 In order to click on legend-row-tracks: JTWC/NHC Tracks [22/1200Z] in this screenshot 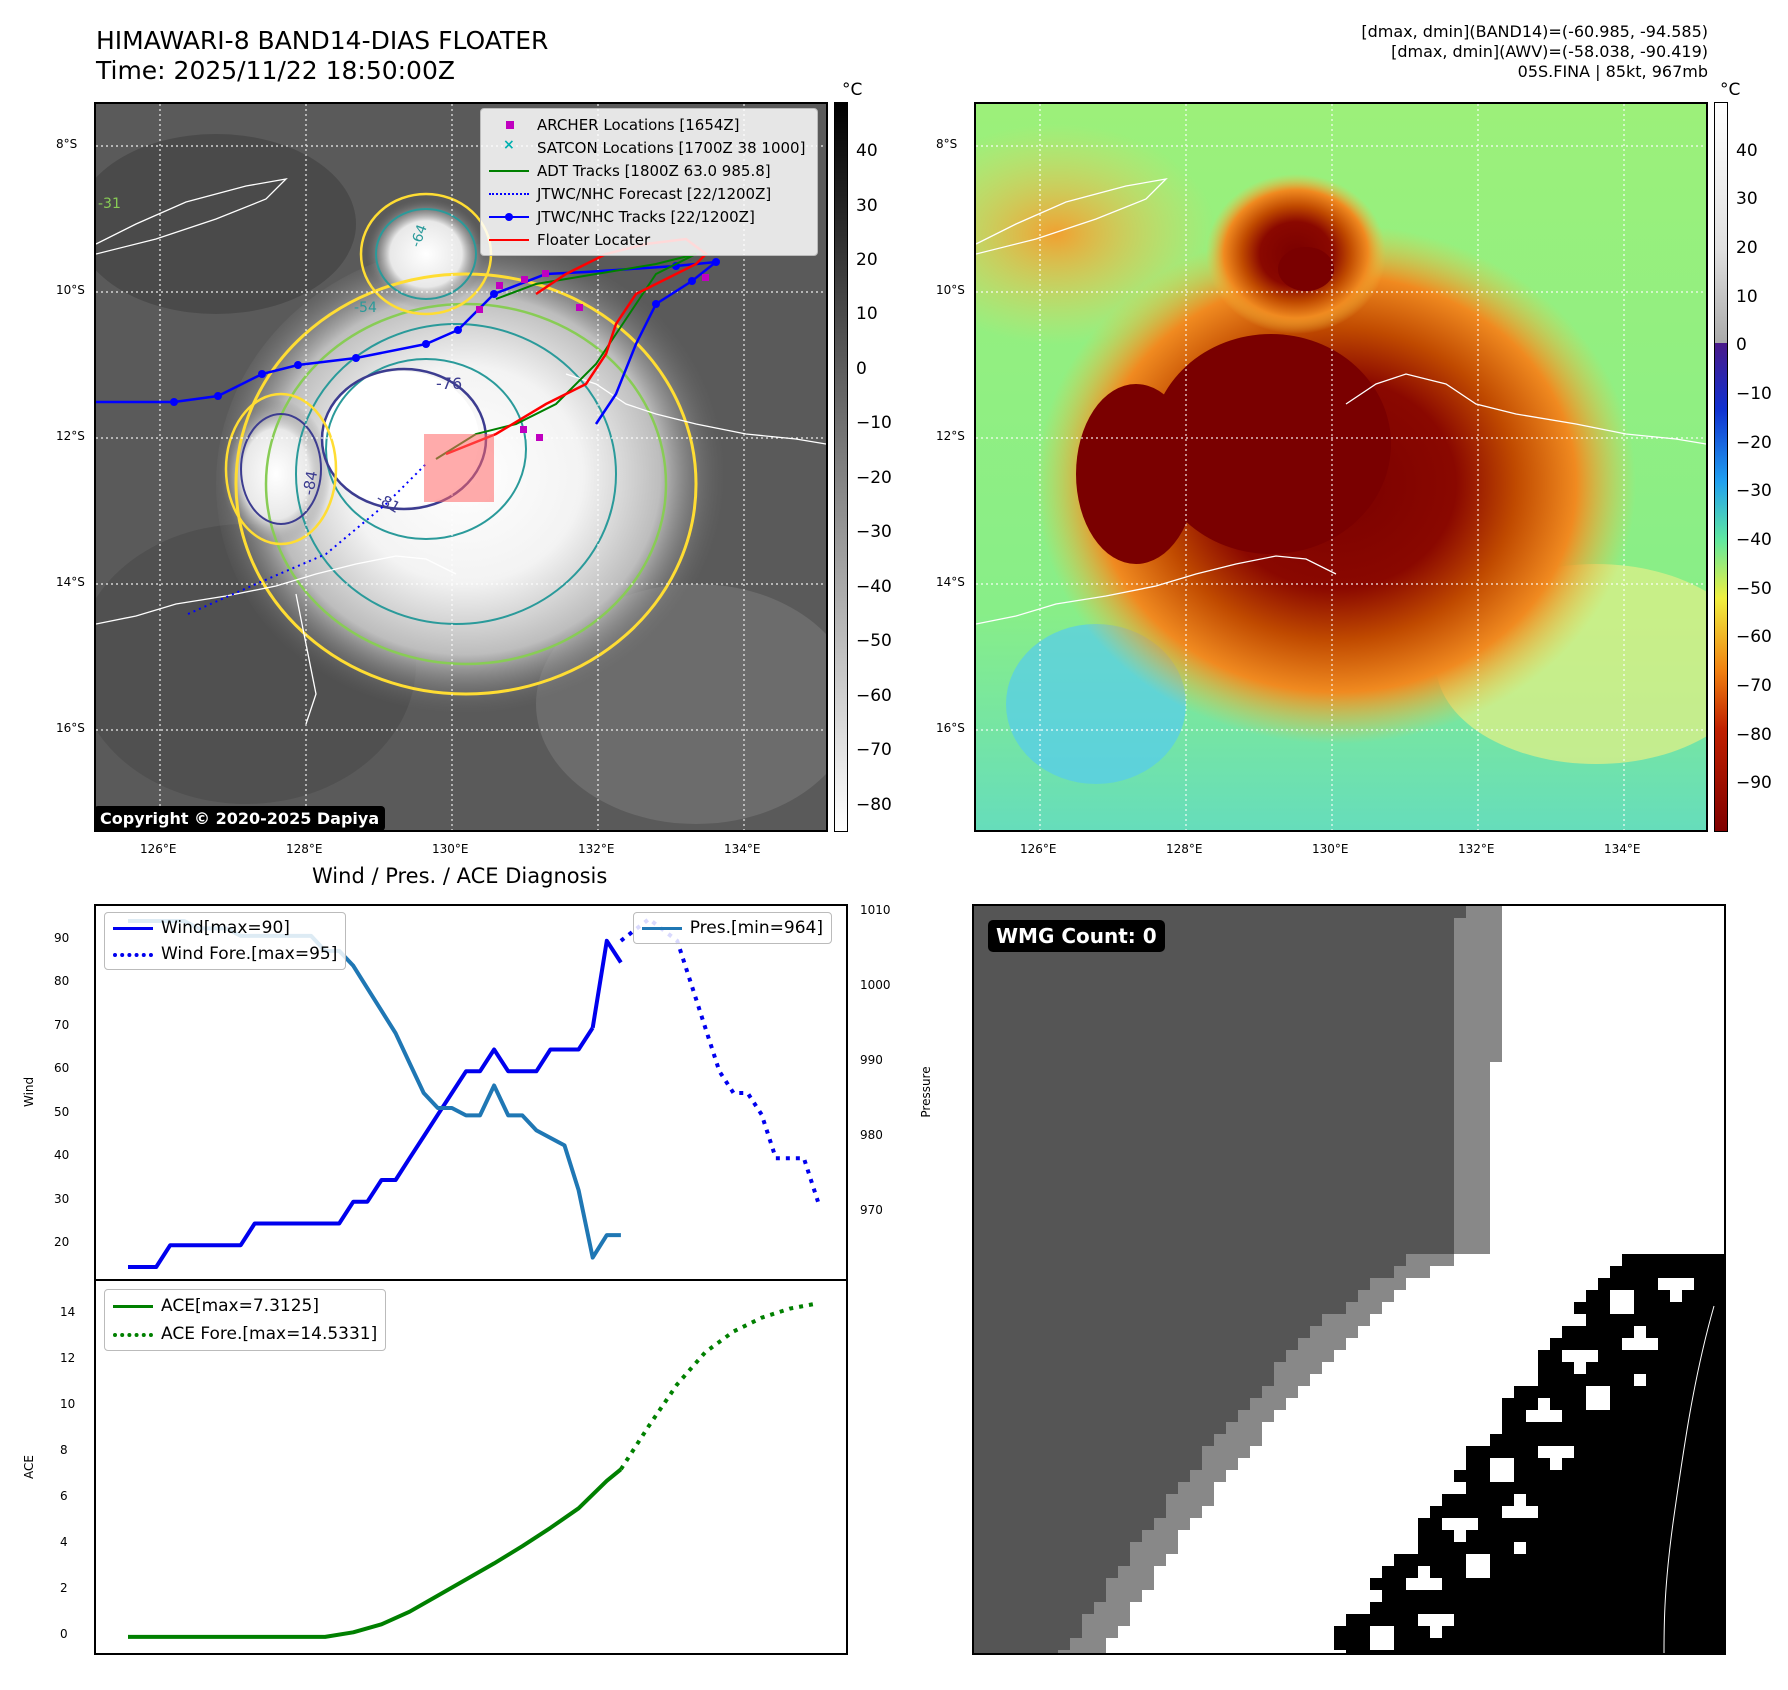, I will do `click(649, 216)`.